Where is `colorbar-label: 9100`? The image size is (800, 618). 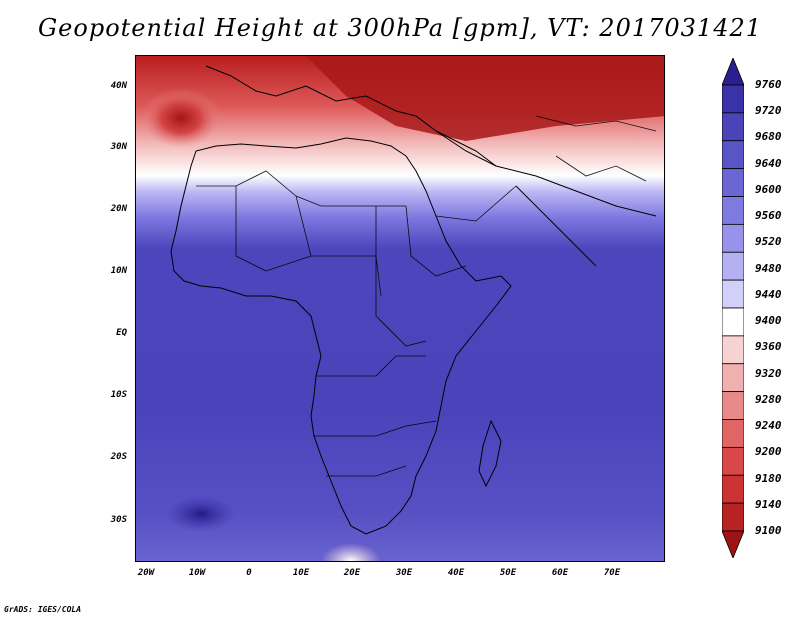
colorbar-label: 9100 is located at coordinates (768, 530).